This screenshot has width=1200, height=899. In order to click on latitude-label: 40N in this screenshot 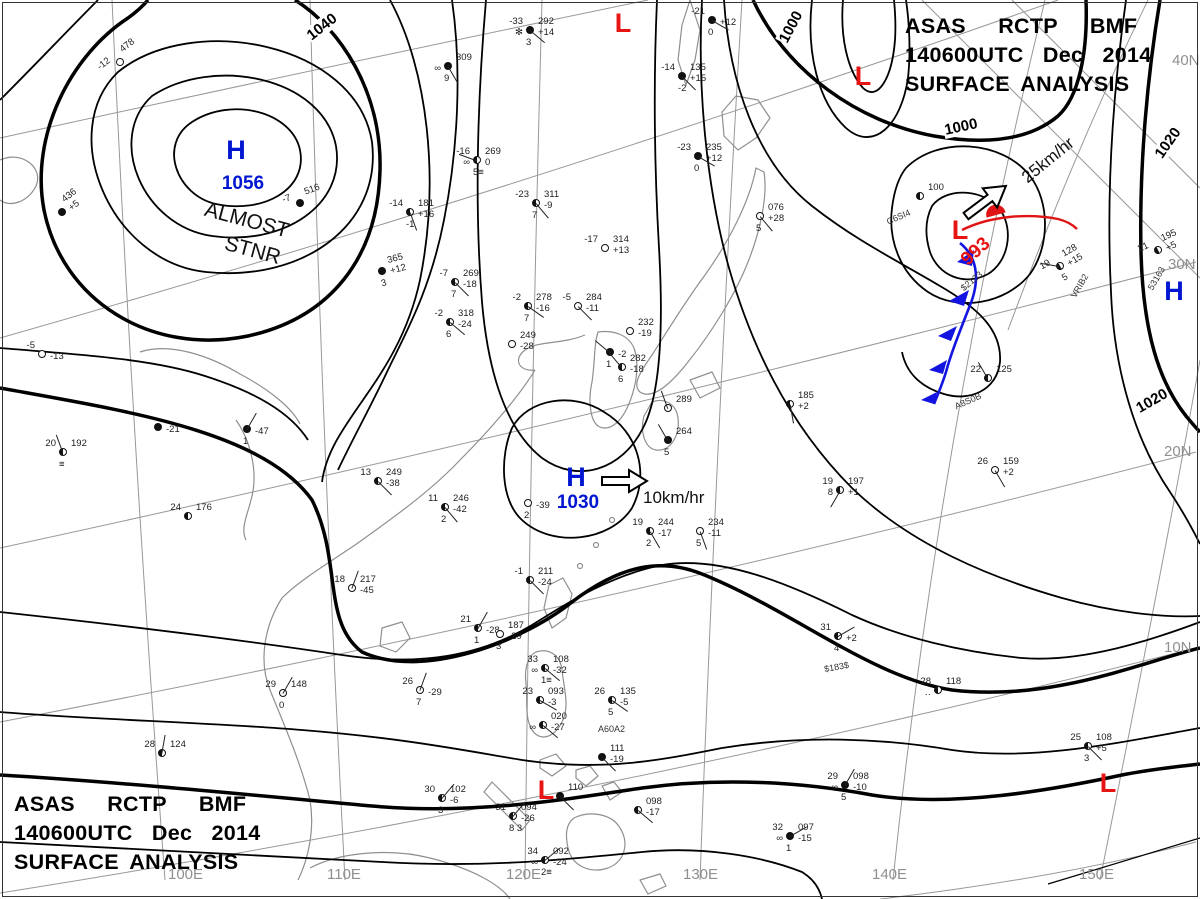, I will do `click(1186, 60)`.